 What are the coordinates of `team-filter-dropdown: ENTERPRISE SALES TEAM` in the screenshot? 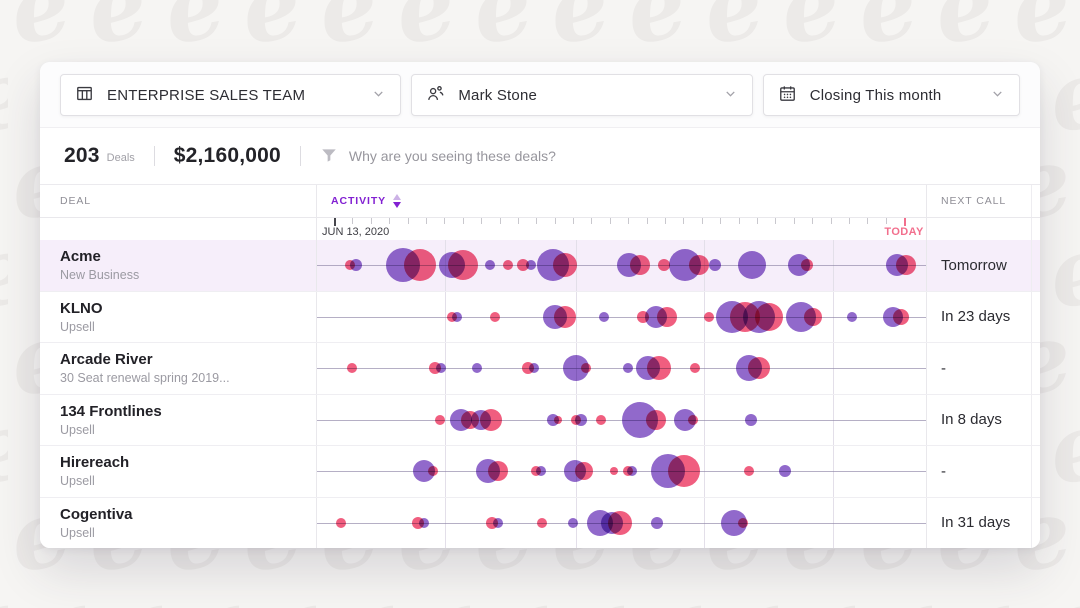 It's located at (231, 95).